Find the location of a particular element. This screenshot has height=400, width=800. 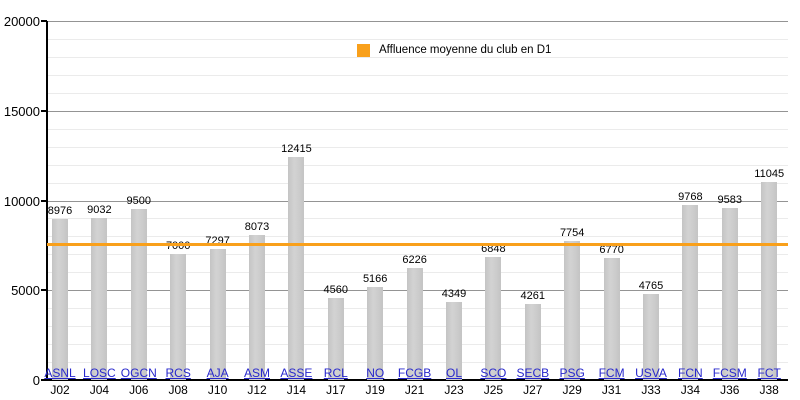

club-link: LOSC is located at coordinates (99, 373).